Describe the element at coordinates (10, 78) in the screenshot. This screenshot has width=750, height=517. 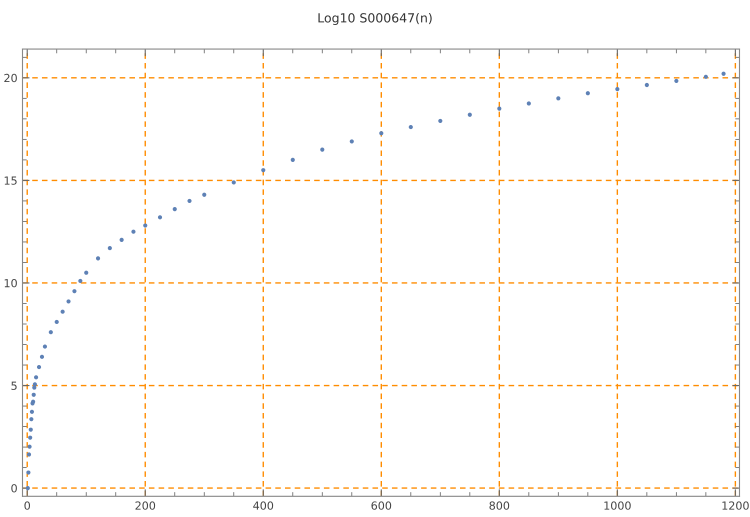
I see `y-tick-label: 20` at that location.